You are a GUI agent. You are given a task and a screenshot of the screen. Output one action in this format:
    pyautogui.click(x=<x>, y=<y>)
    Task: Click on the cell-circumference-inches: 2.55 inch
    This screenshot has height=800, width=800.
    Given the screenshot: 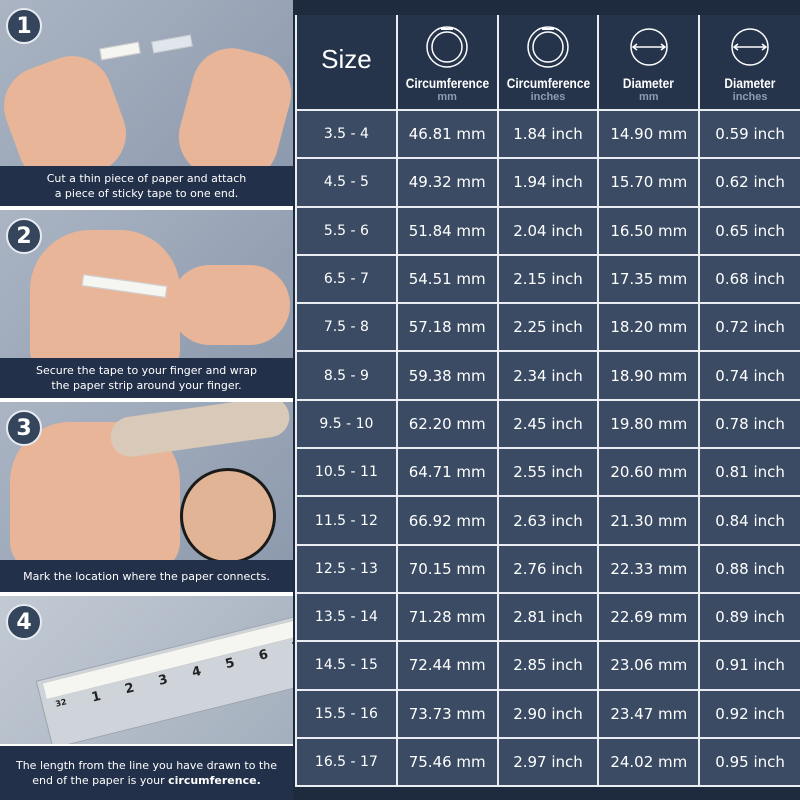 What is the action you would take?
    pyautogui.click(x=548, y=473)
    